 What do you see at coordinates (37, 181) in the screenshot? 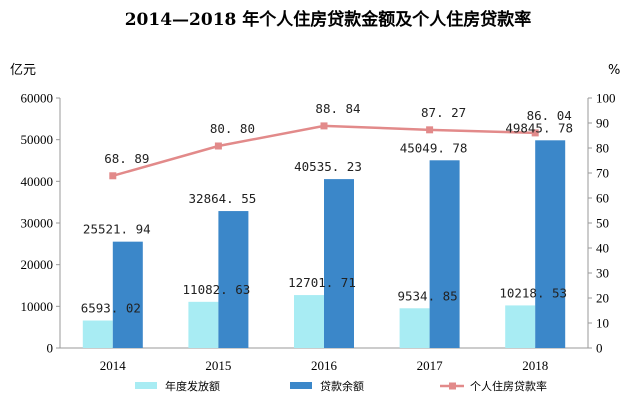
I see `left-tick-label: 40000` at bounding box center [37, 181].